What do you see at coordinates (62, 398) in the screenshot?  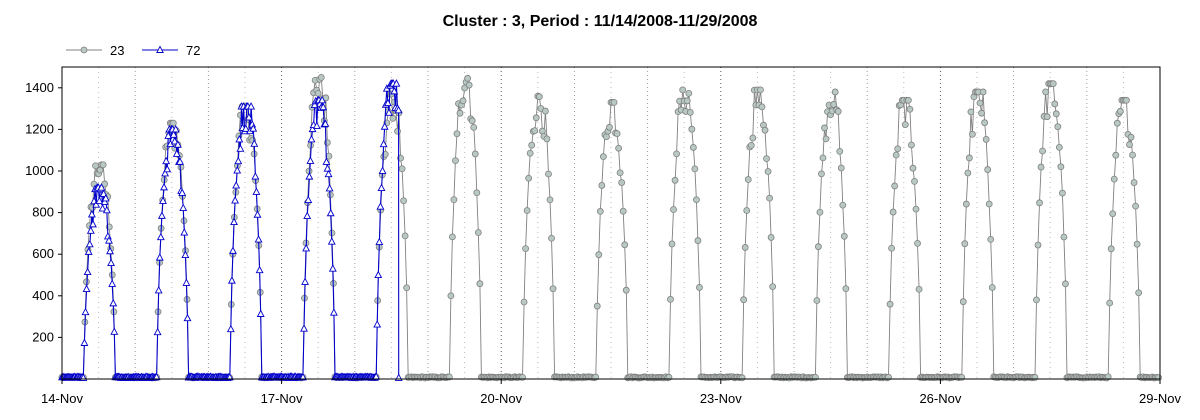 I see `x-tick-label: 14-Nov` at bounding box center [62, 398].